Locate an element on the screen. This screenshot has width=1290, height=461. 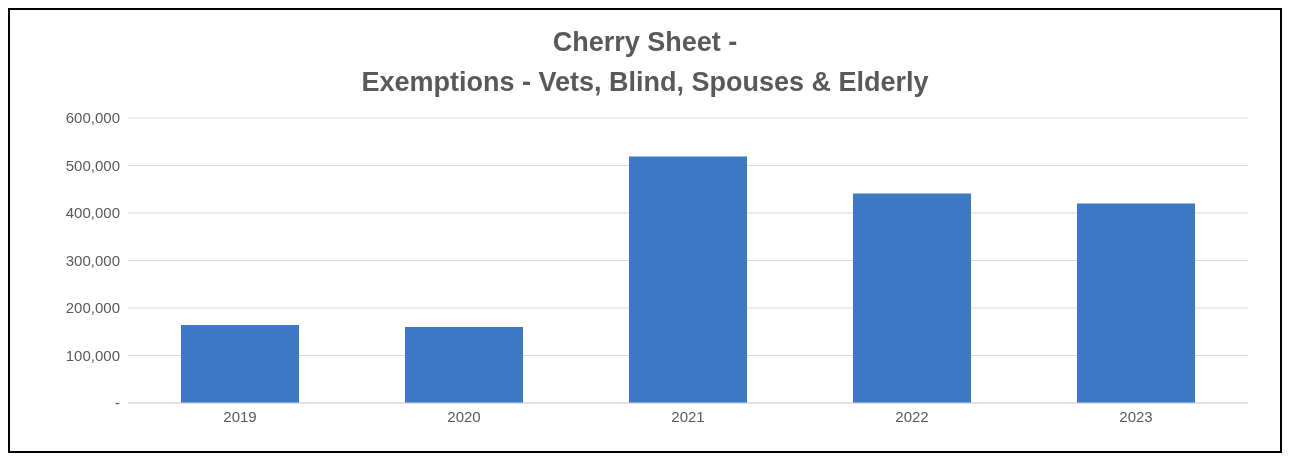
x-tick-label: 2023 is located at coordinates (1136, 416).